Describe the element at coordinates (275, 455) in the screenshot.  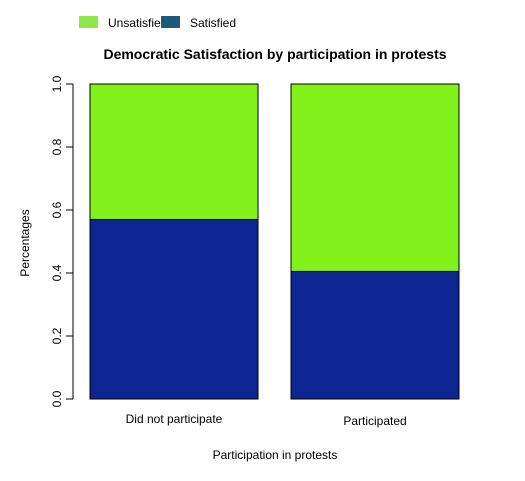
I see `x-axis-title: Participation in protests` at that location.